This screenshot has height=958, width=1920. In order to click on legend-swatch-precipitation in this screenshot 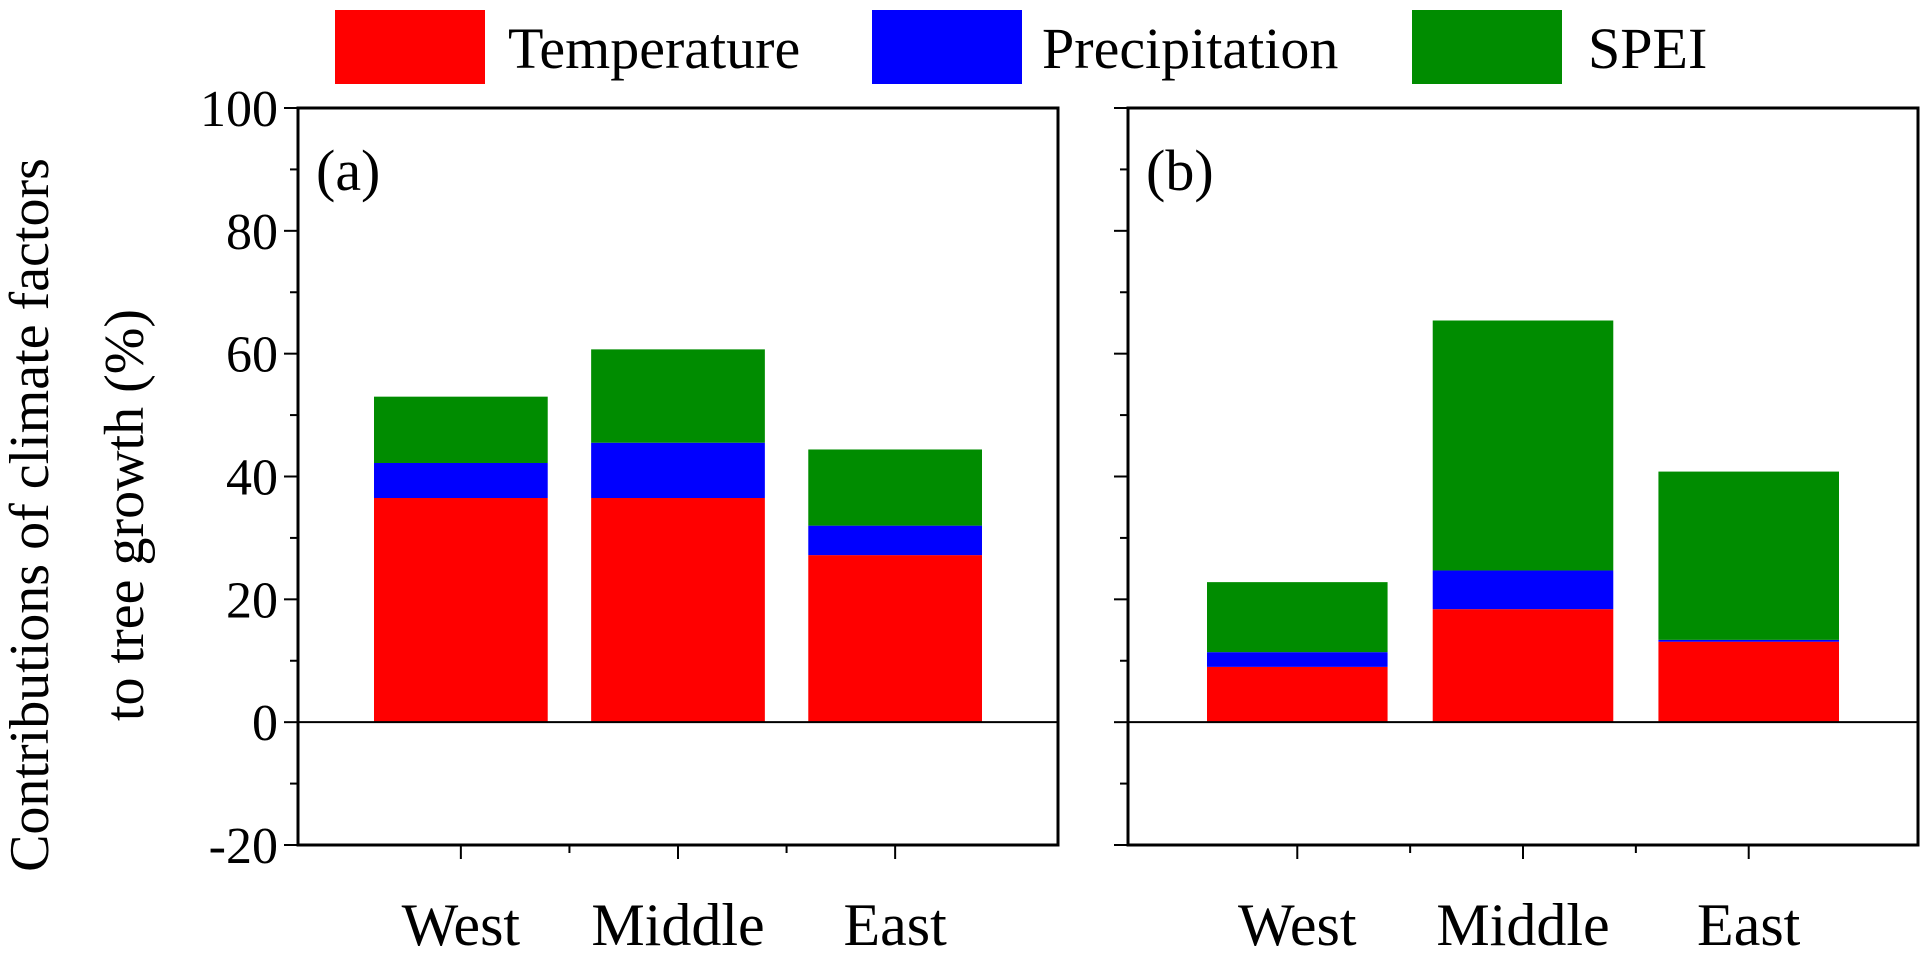, I will do `click(947, 47)`.